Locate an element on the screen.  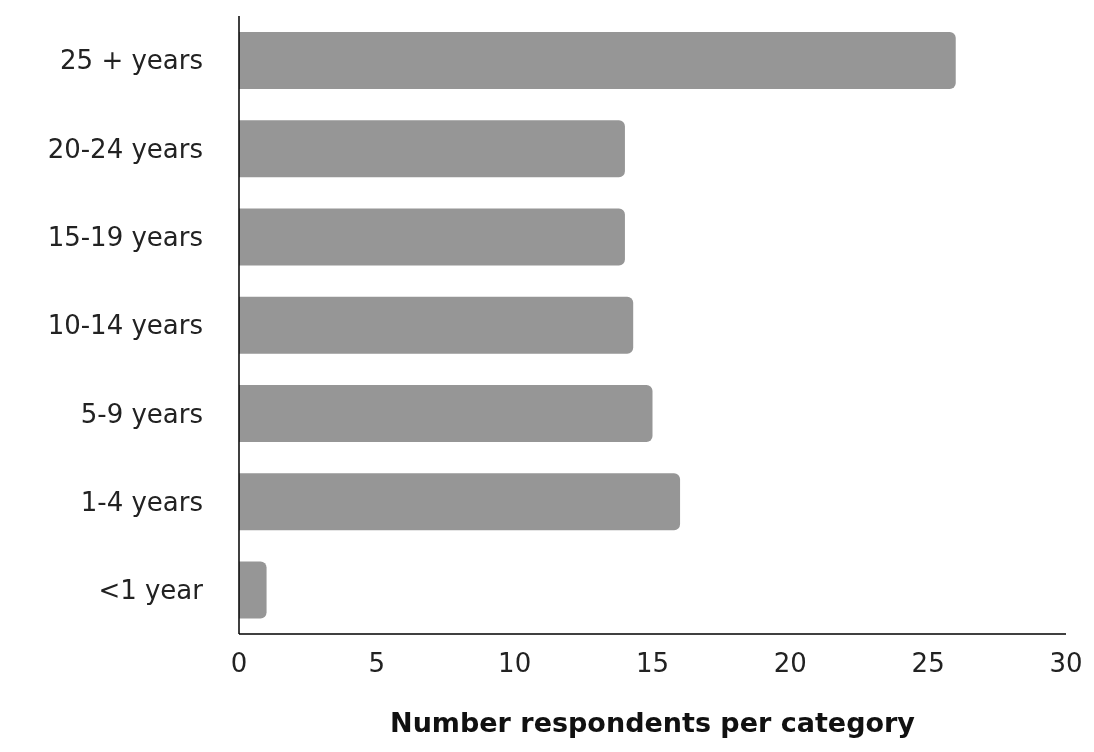
y-tick-label: 20-24 years is located at coordinates (125, 148).